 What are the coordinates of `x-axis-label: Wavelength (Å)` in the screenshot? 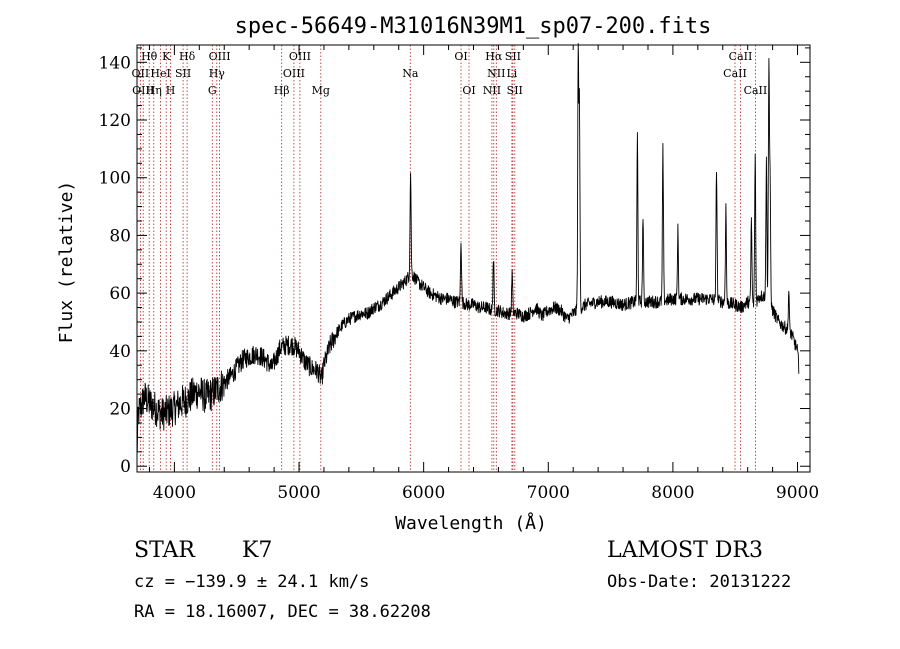 It's located at (471, 523).